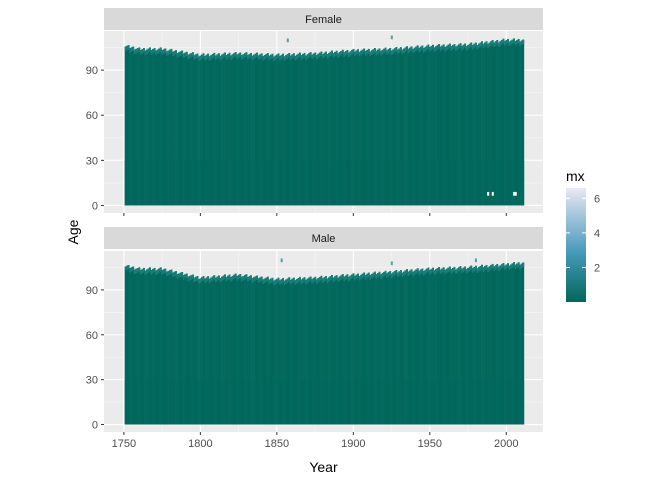 The image size is (672, 480). I want to click on y-tick-label: 30, so click(92, 161).